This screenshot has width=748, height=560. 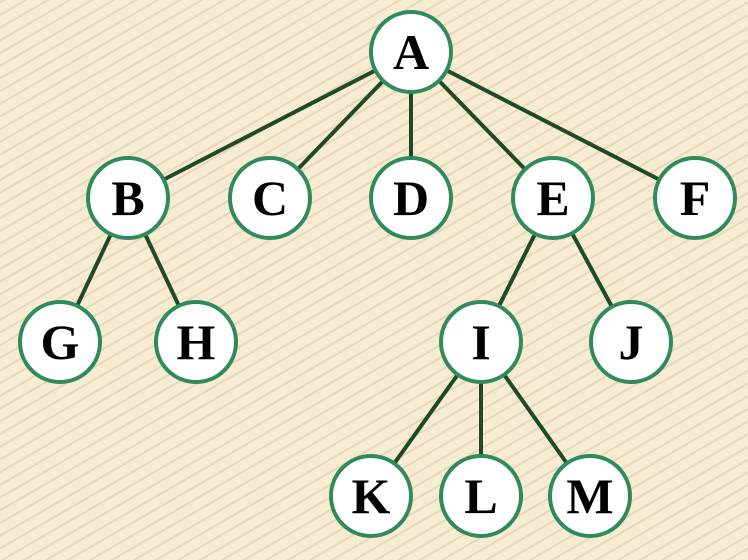 I want to click on node-f: F, so click(x=695, y=198).